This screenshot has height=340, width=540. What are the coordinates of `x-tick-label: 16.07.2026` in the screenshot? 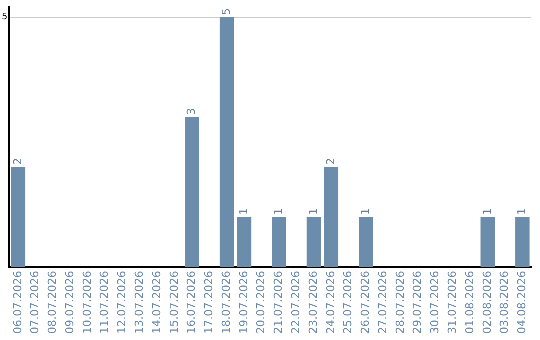 It's located at (191, 302).